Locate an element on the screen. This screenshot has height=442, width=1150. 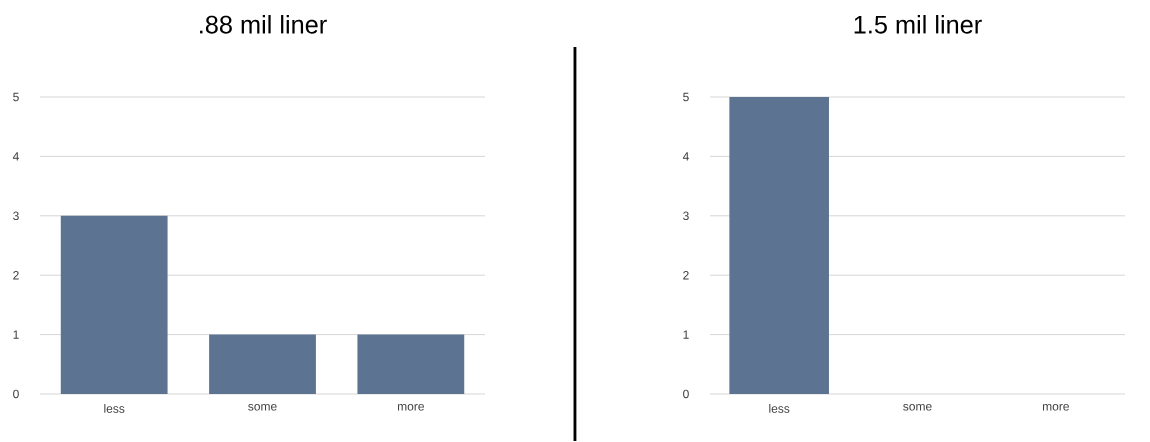
chart-title: 1.5 mil liner is located at coordinates (918, 24).